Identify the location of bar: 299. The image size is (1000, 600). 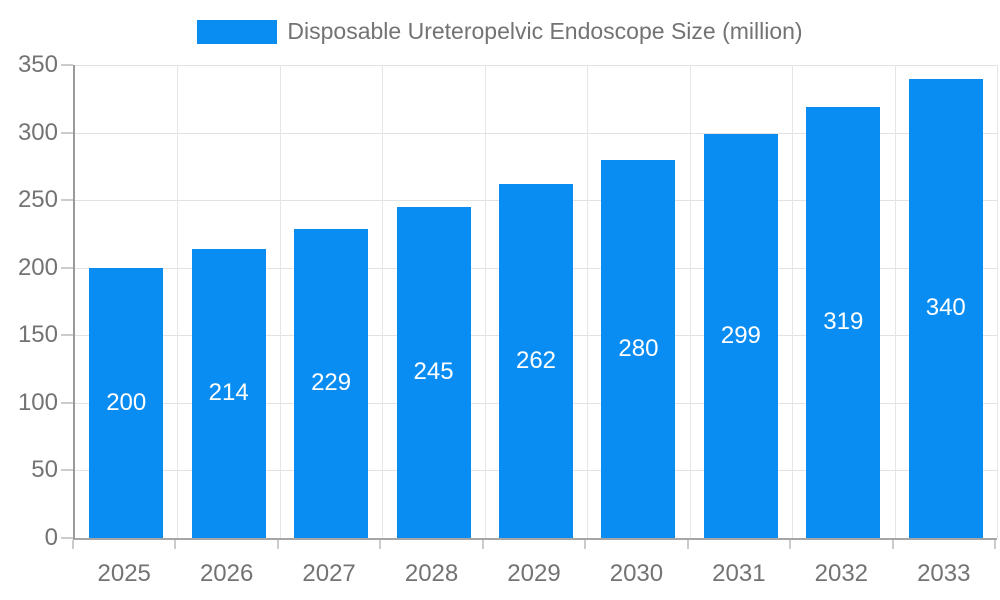
(740, 335).